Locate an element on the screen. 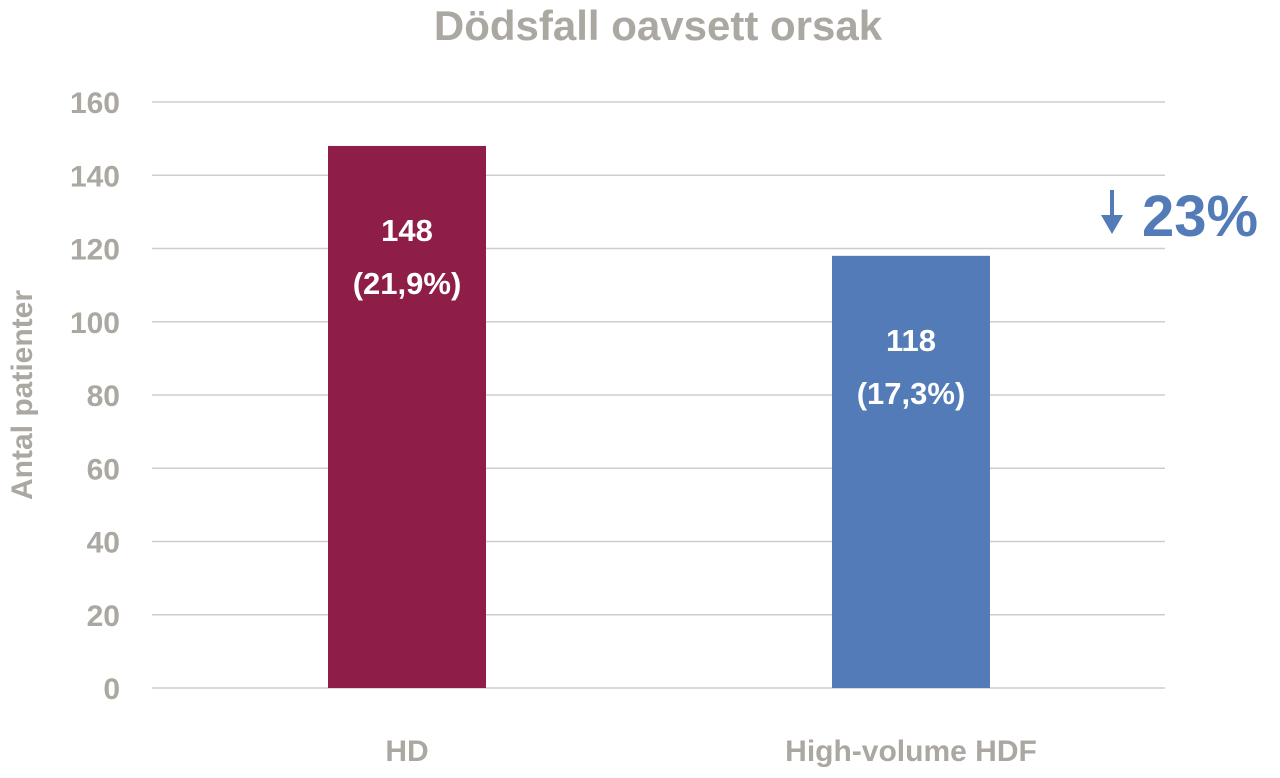 The width and height of the screenshot is (1280, 778). x-axis-categories: HD High-volume HDF is located at coordinates (711, 751).